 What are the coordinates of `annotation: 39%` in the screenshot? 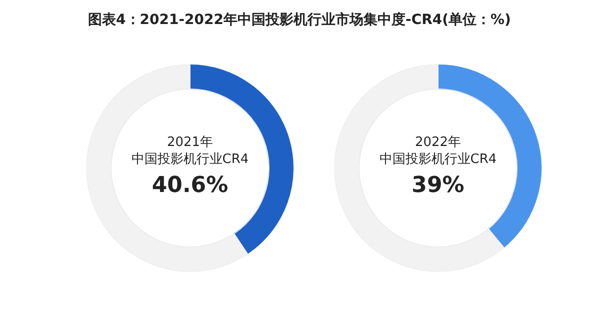 It's located at (438, 185).